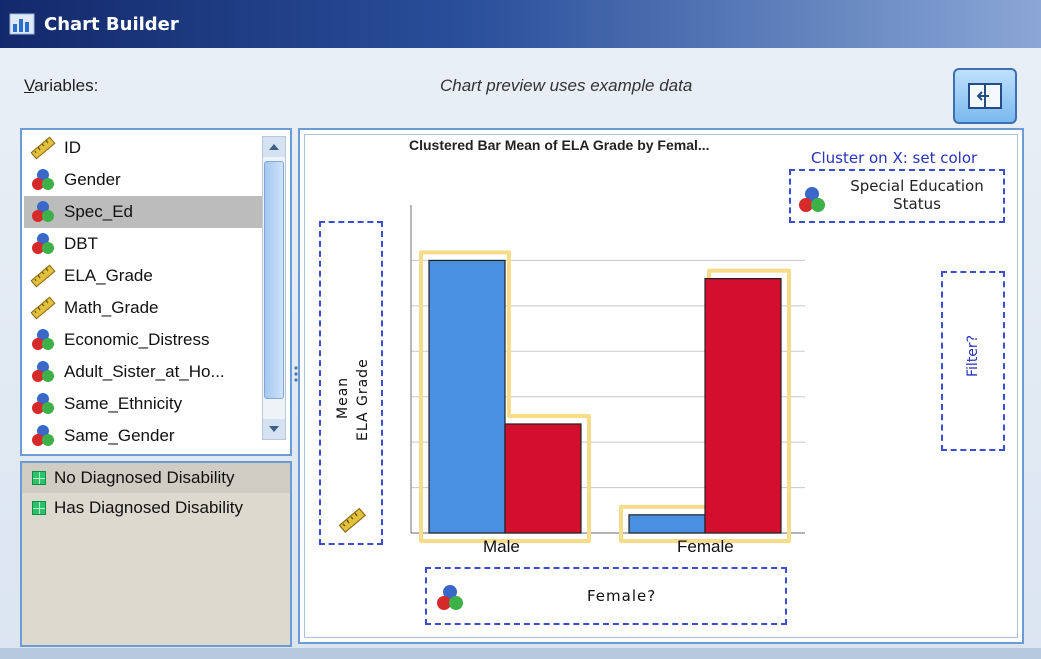  What do you see at coordinates (501, 546) in the screenshot?
I see `x-tick-label: Male` at bounding box center [501, 546].